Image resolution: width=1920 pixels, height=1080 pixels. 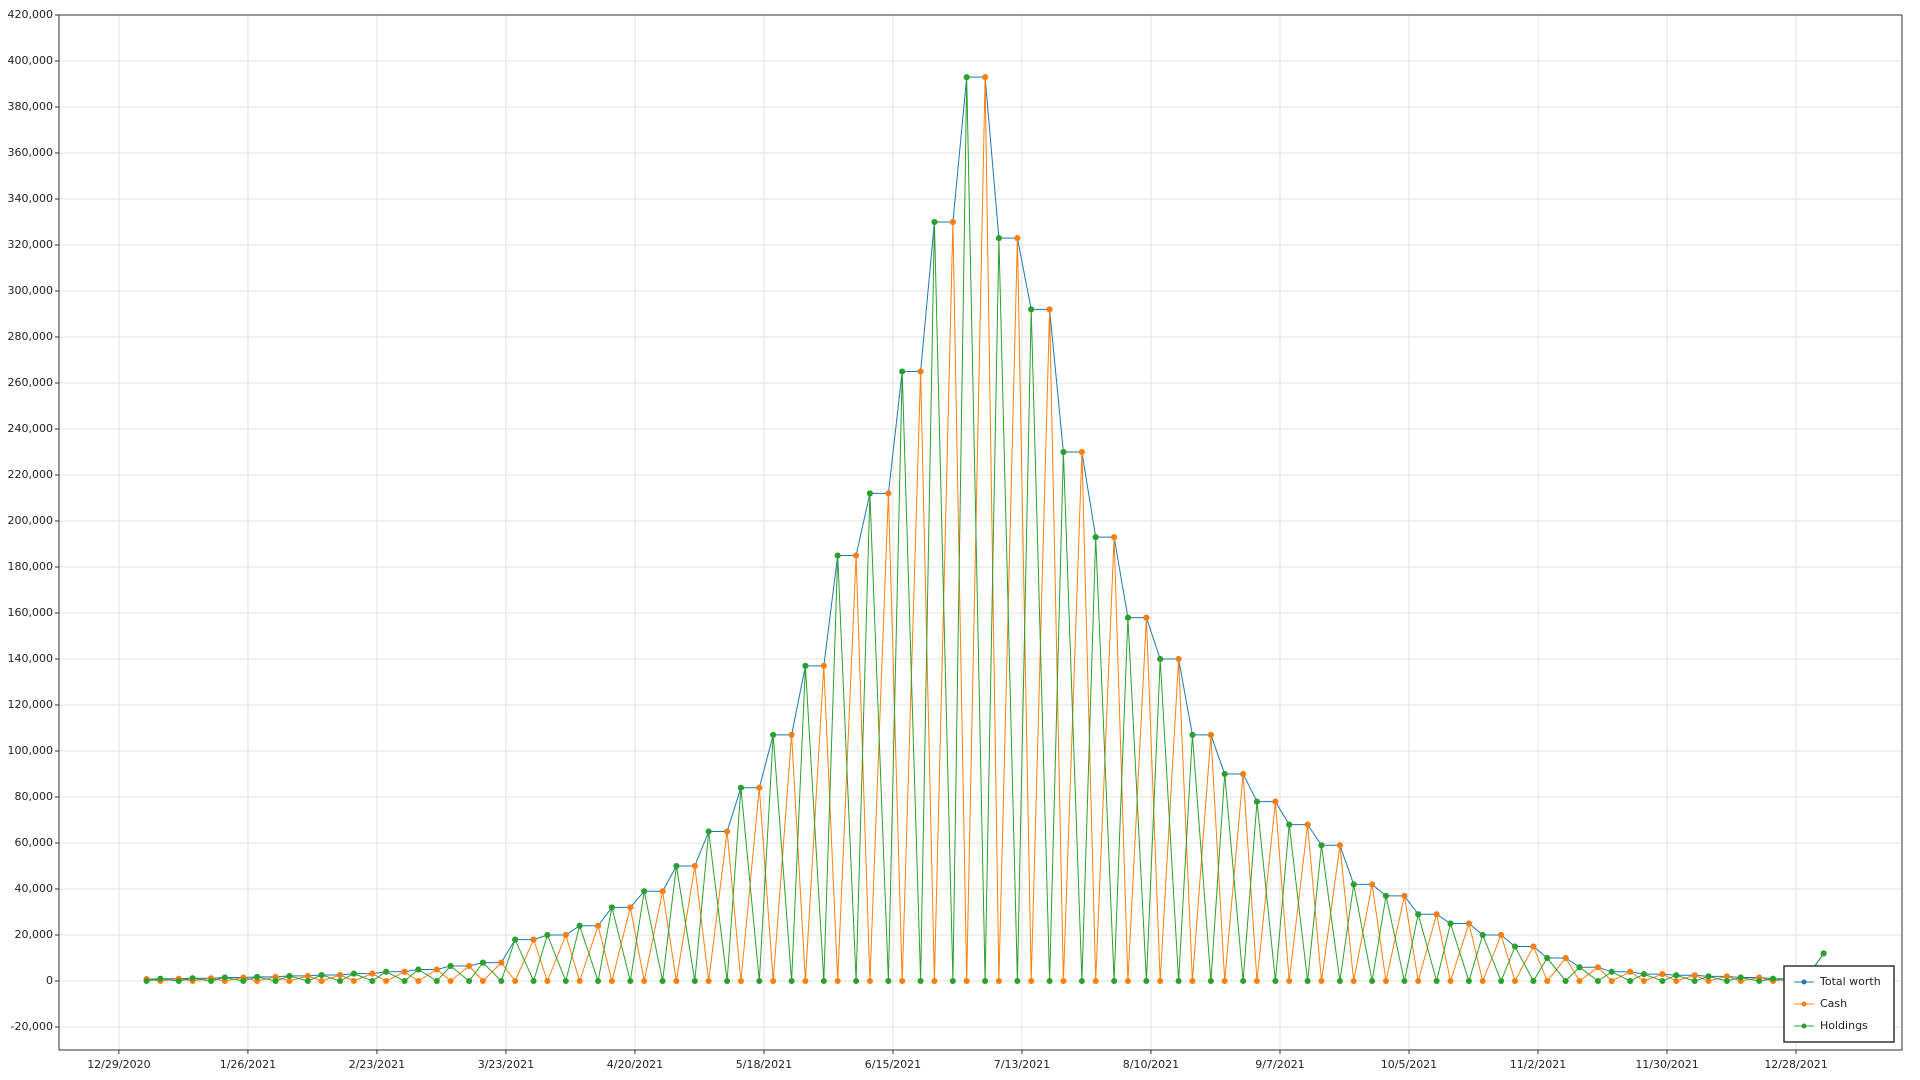 What do you see at coordinates (32, 1026) in the screenshot?
I see `y-tick-label: -20,000` at bounding box center [32, 1026].